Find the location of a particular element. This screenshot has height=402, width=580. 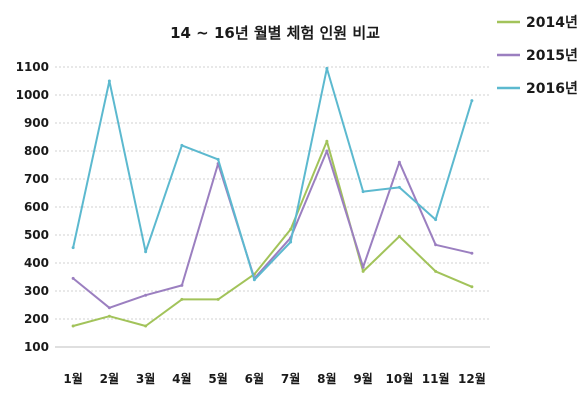

x-tick-label: 3월 is located at coordinates (145, 378).